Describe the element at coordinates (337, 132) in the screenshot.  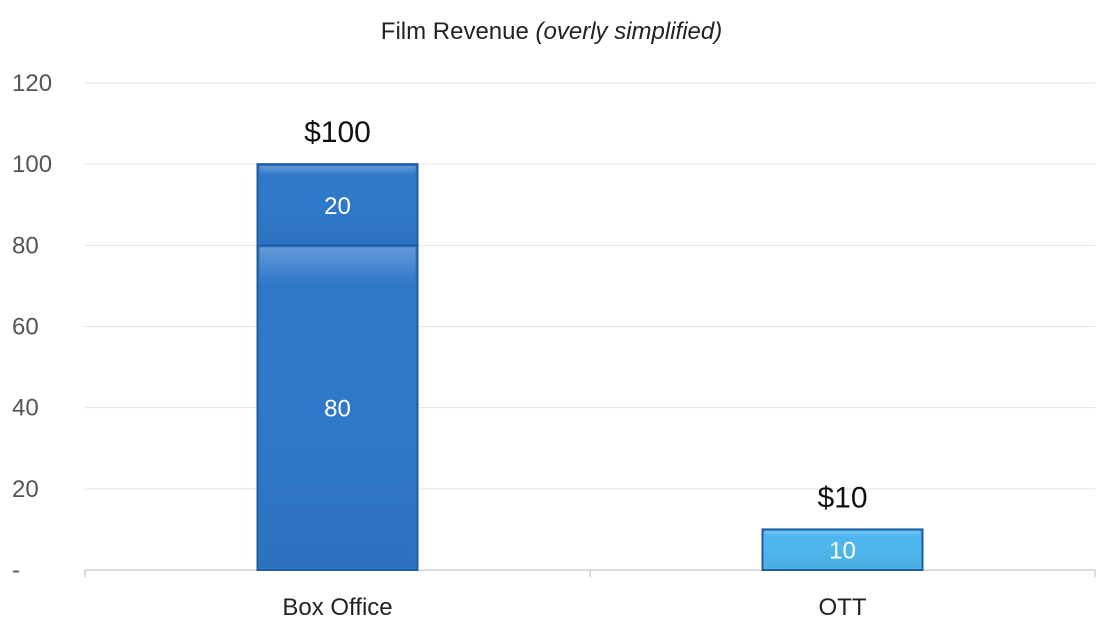
I see `bar-total-label: $100` at that location.